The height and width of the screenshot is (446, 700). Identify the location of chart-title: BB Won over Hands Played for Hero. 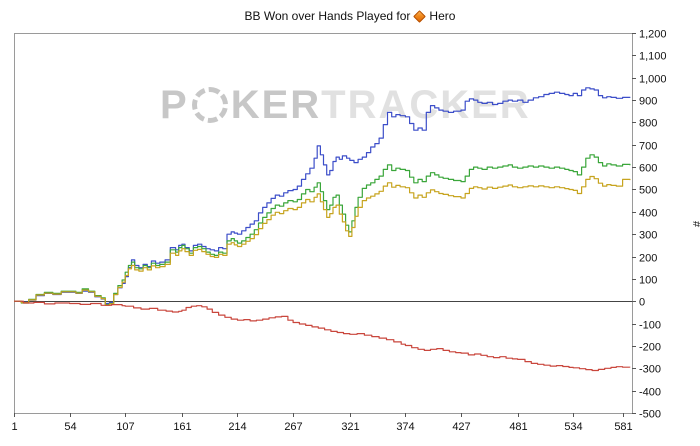
(350, 16).